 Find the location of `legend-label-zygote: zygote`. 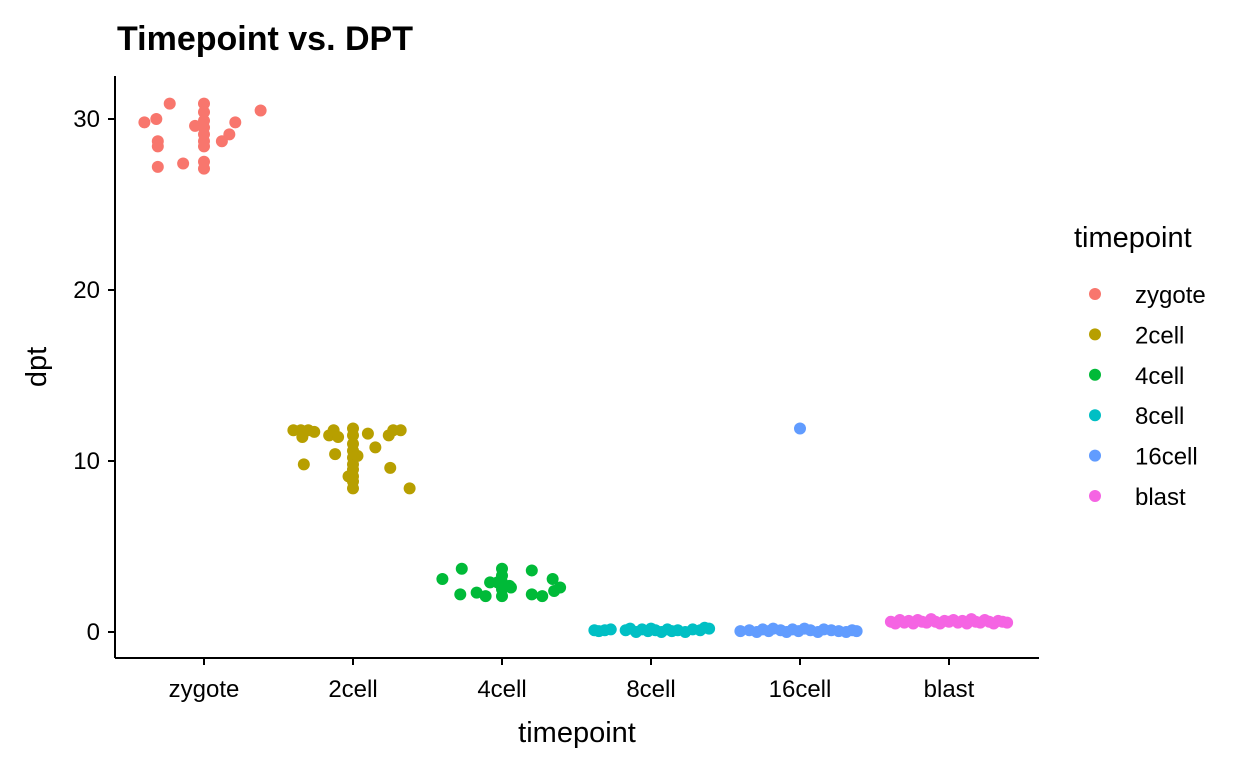

legend-label-zygote: zygote is located at coordinates (1170, 295).